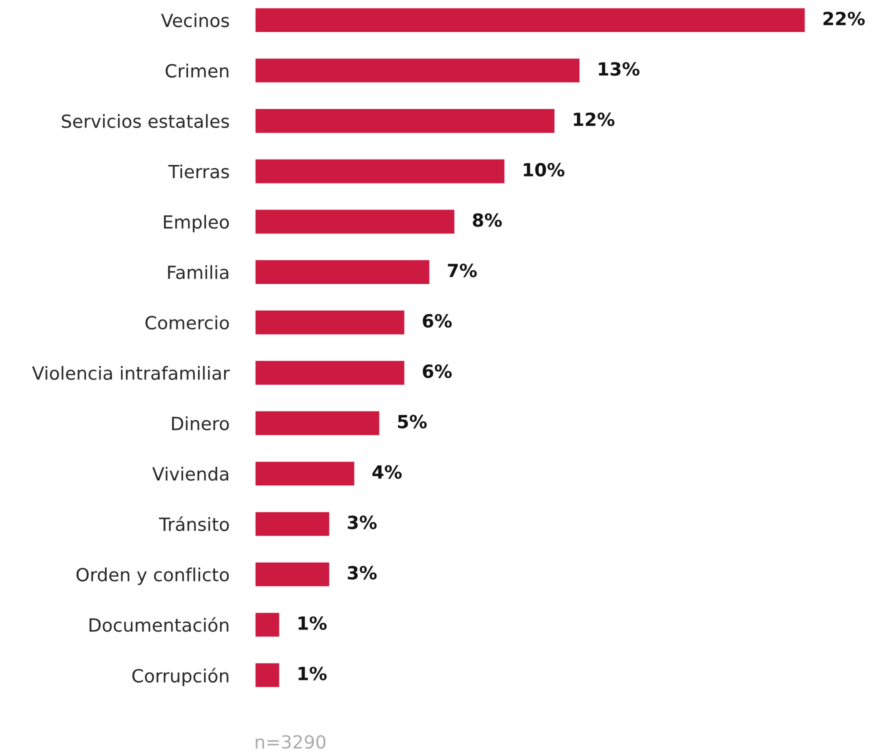 The width and height of the screenshot is (888, 756). What do you see at coordinates (159, 624) in the screenshot?
I see `y-tick-label: Documentación` at bounding box center [159, 624].